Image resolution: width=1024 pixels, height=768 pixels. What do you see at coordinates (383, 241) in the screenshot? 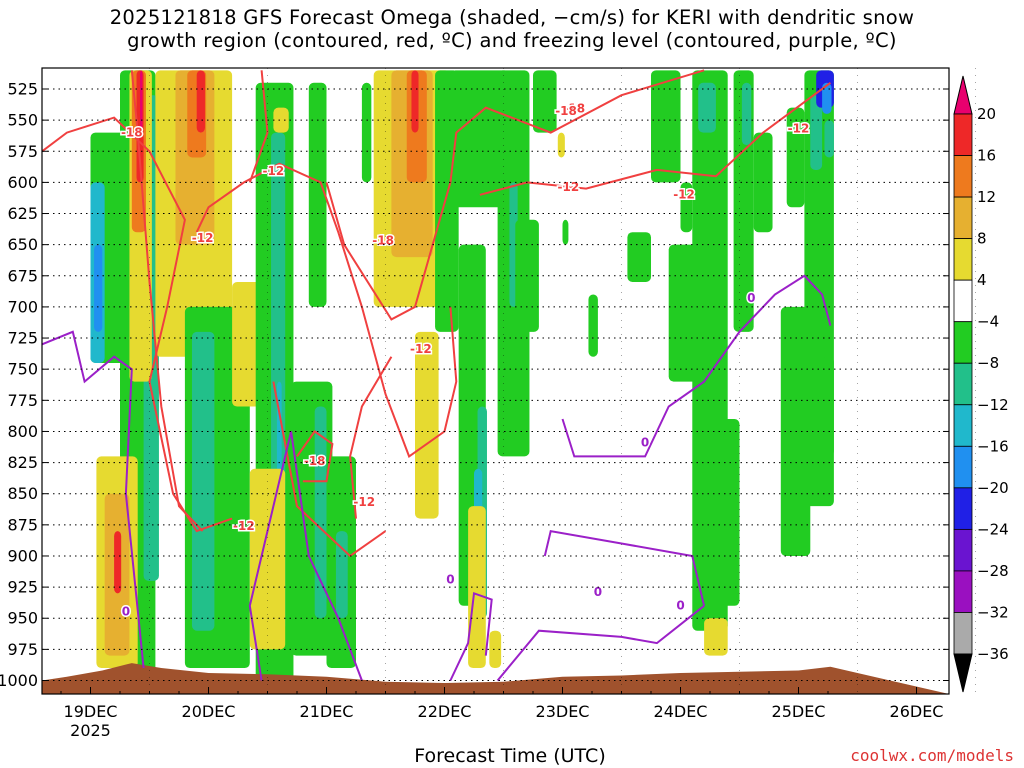
I see `dendritic-label-3: -18` at bounding box center [383, 241].